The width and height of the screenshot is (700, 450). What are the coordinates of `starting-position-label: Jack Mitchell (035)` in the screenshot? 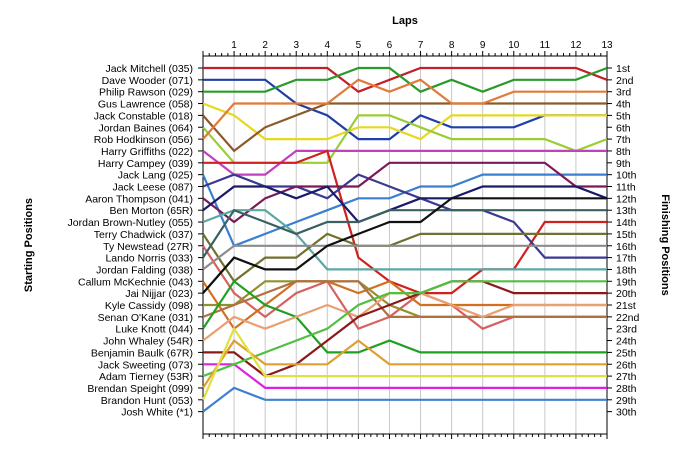 It's located at (149, 69).